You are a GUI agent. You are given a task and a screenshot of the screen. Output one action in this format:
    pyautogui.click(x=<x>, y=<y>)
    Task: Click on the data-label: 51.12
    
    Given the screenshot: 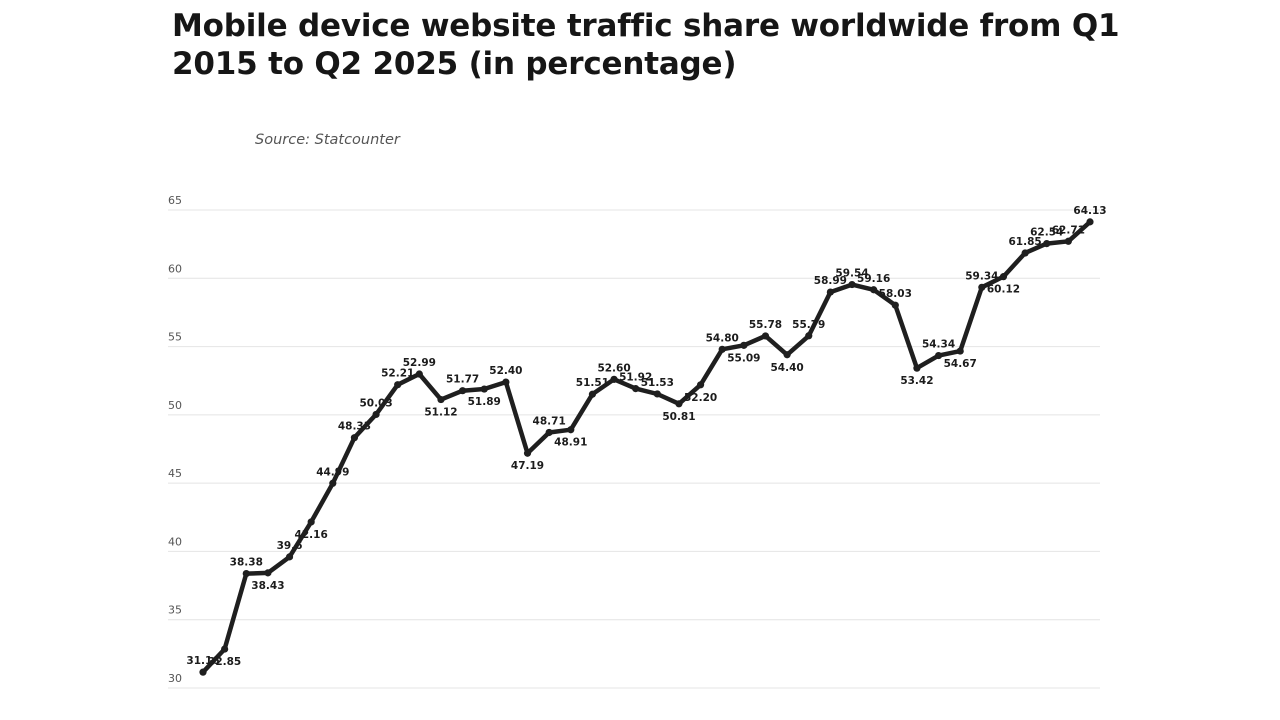 What is the action you would take?
    pyautogui.click(x=440, y=413)
    